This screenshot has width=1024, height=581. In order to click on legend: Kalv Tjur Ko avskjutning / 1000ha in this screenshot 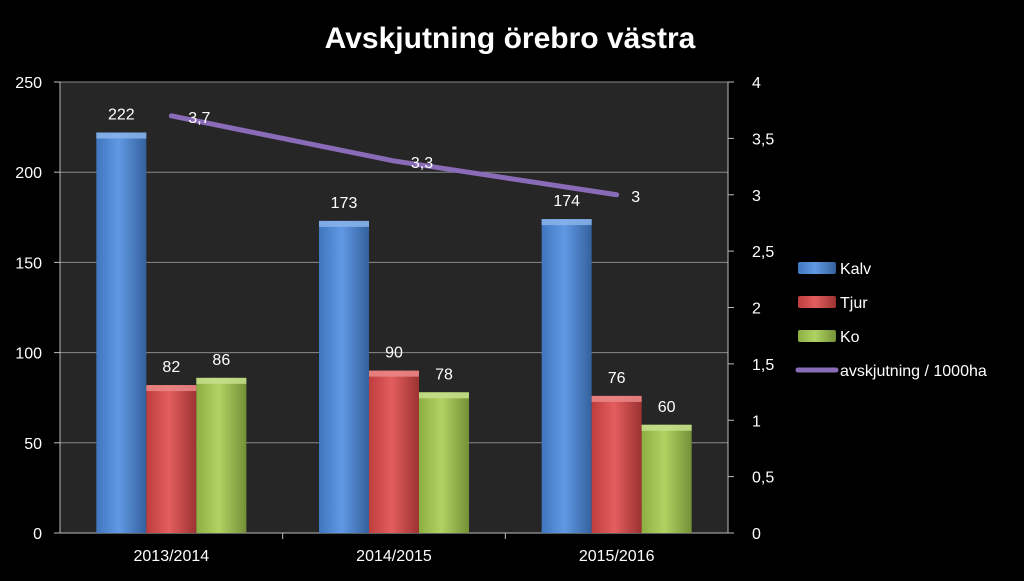, I will do `click(891, 320)`.